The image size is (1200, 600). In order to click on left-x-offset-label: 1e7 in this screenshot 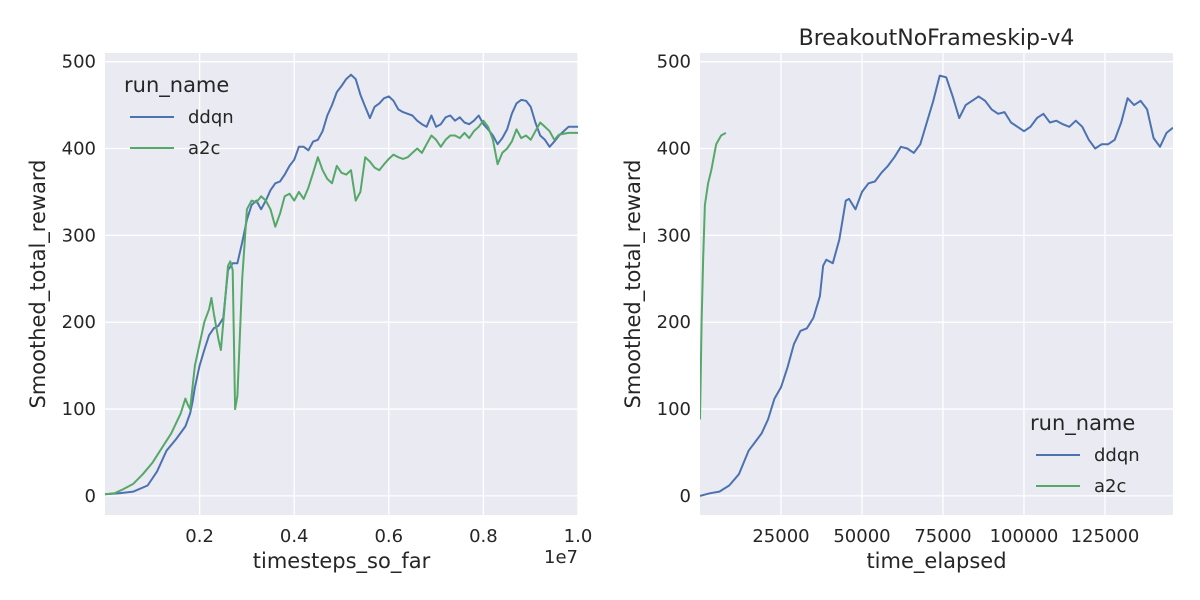, I will do `click(561, 557)`.